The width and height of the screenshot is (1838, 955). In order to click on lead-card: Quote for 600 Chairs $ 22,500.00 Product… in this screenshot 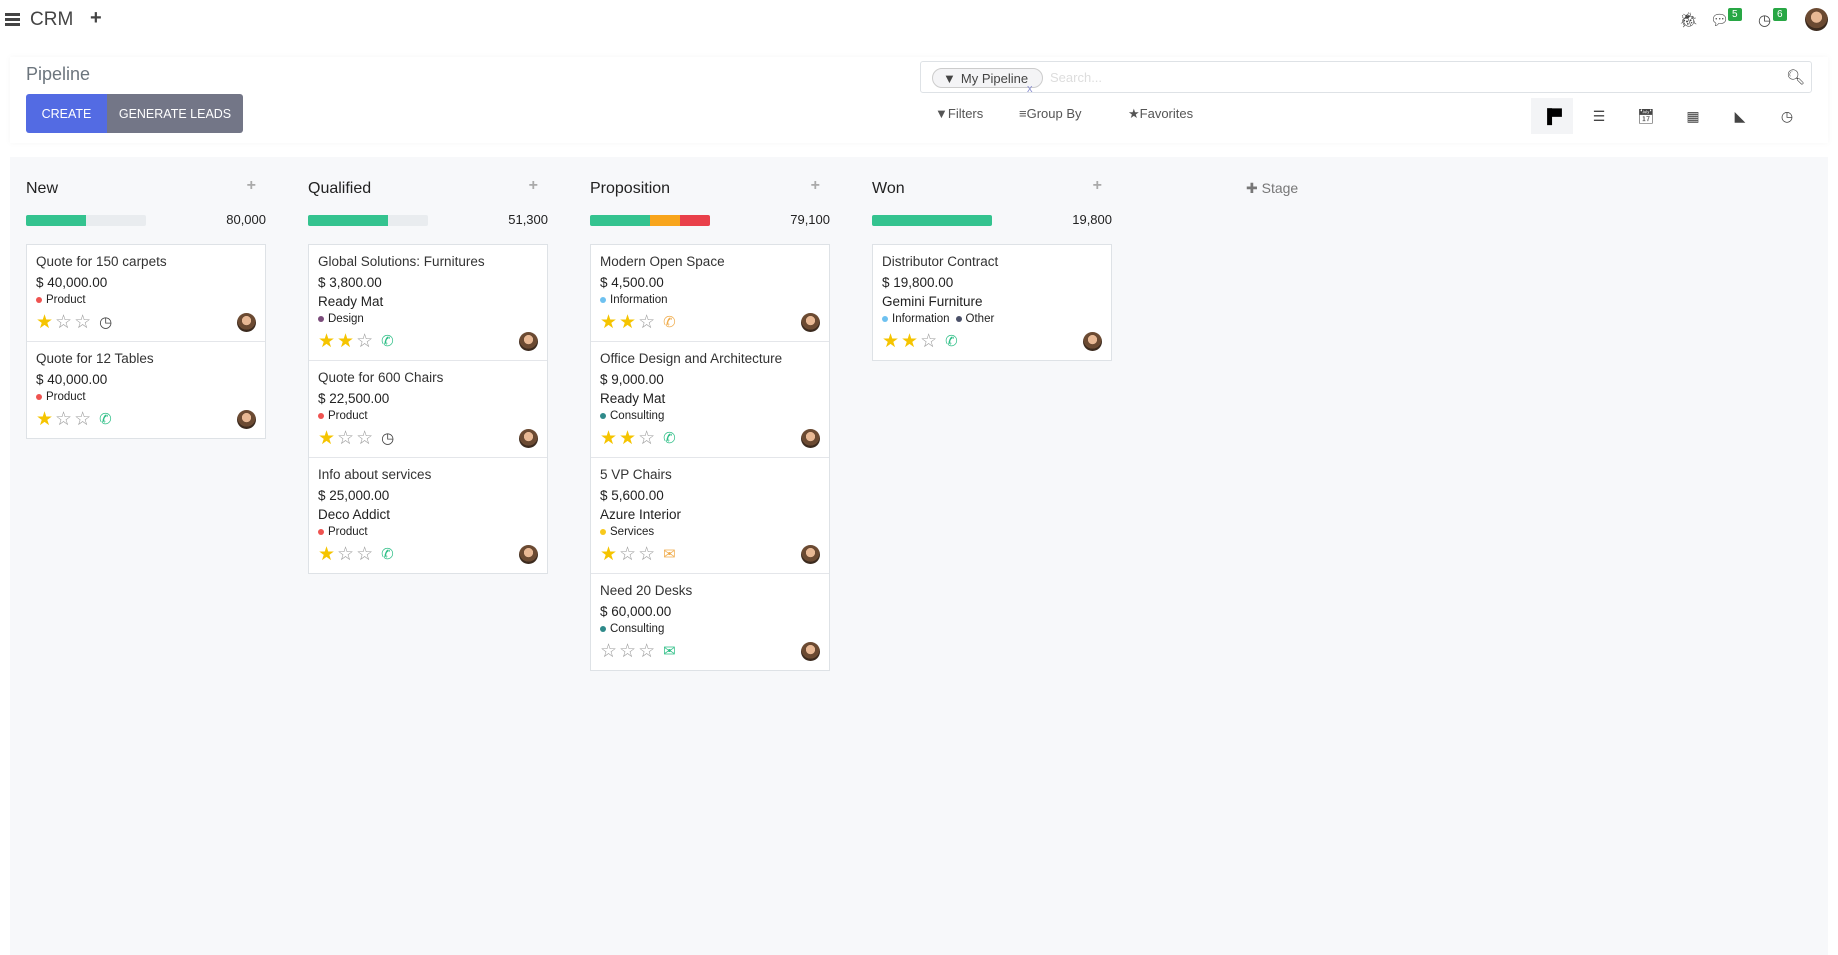, I will do `click(428, 409)`.